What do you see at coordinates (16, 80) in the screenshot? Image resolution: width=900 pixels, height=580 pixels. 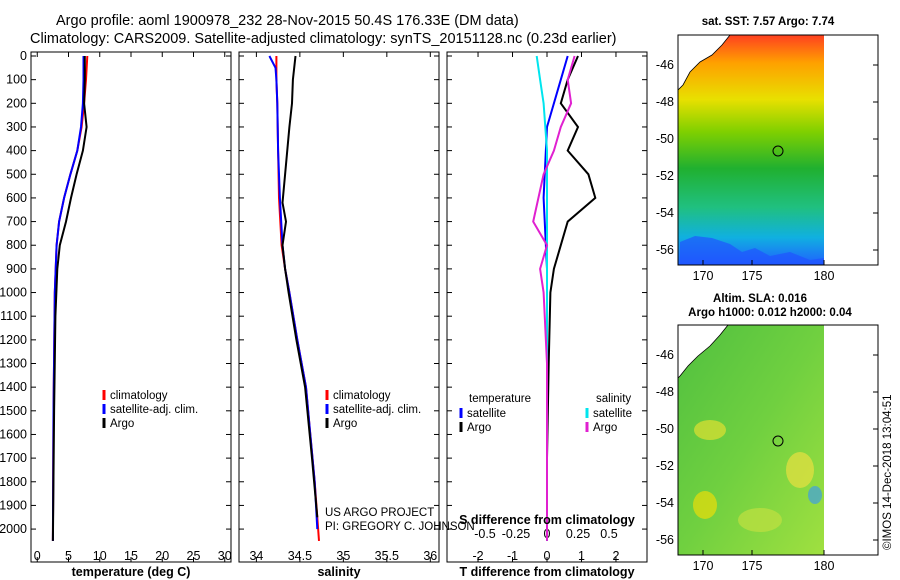 I see `depth-tick-label: 100` at bounding box center [16, 80].